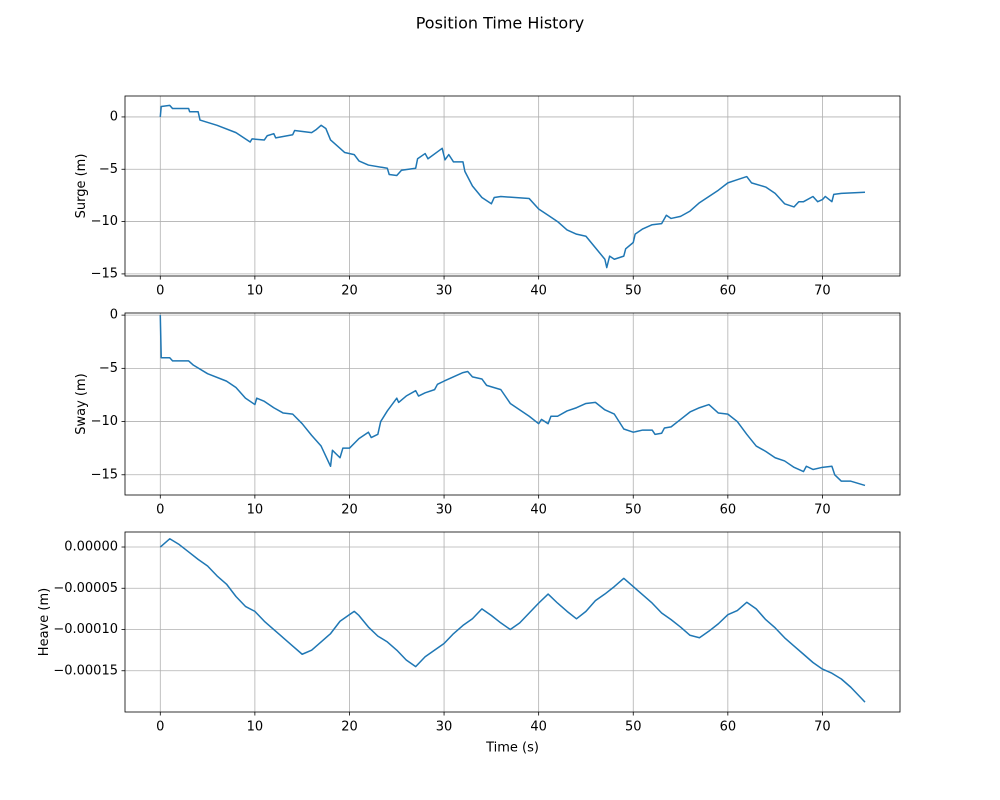  Describe the element at coordinates (85, 629) in the screenshot. I see `y-tick-label: −0.00010` at that location.